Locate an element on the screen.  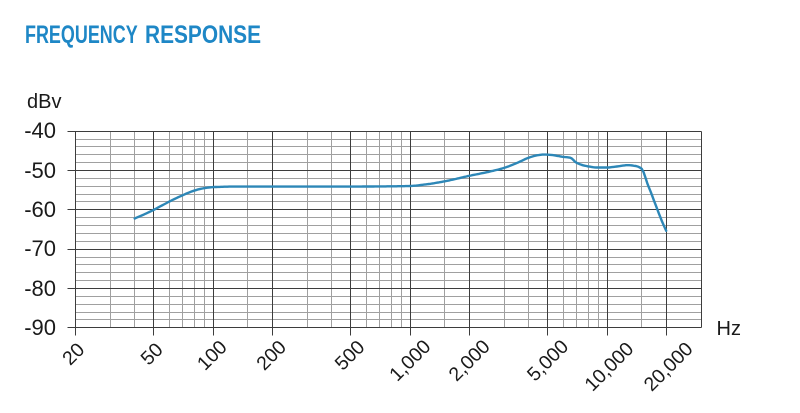
svg-text: 20,000 is located at coordinates (669, 367).